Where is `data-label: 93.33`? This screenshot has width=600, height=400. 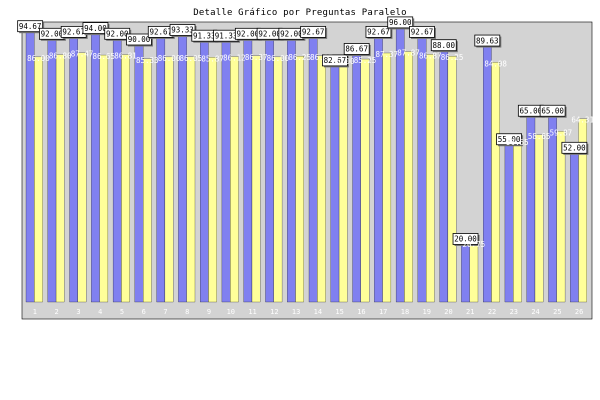
data-label: 93.33 is located at coordinates (182, 30).